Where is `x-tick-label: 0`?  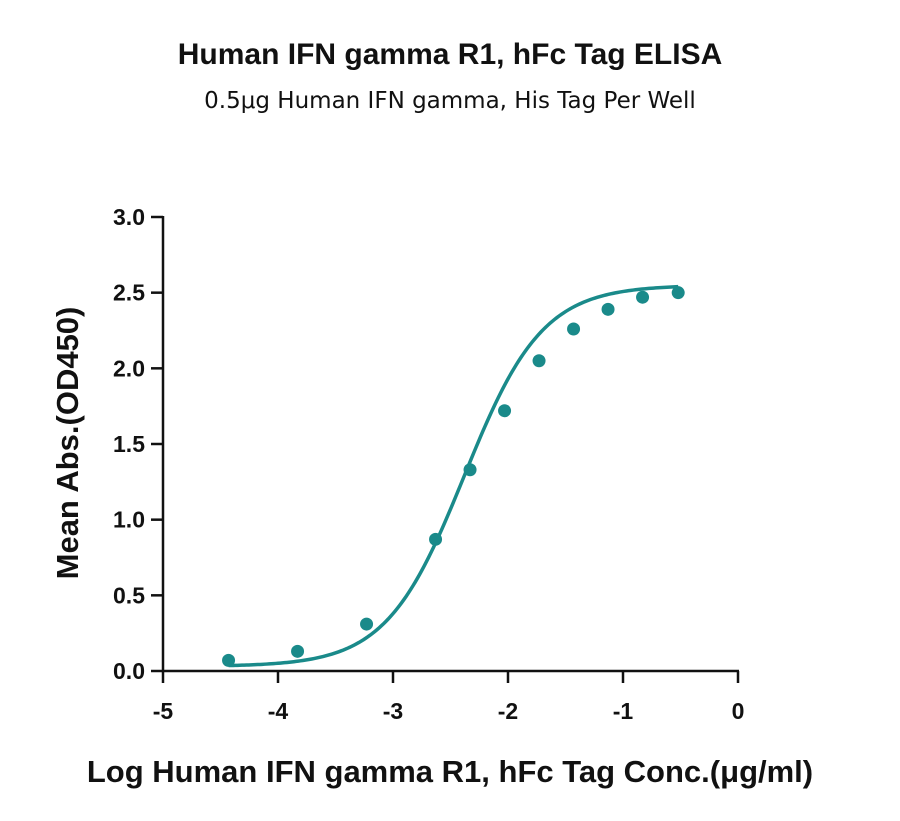
x-tick-label: 0 is located at coordinates (738, 711).